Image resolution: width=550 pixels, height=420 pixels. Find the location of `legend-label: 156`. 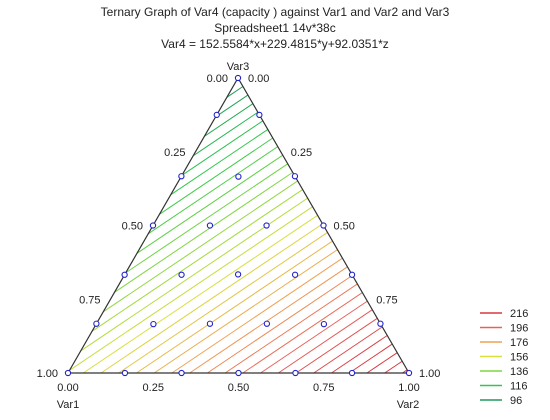

legend-label: 156 is located at coordinates (519, 358).